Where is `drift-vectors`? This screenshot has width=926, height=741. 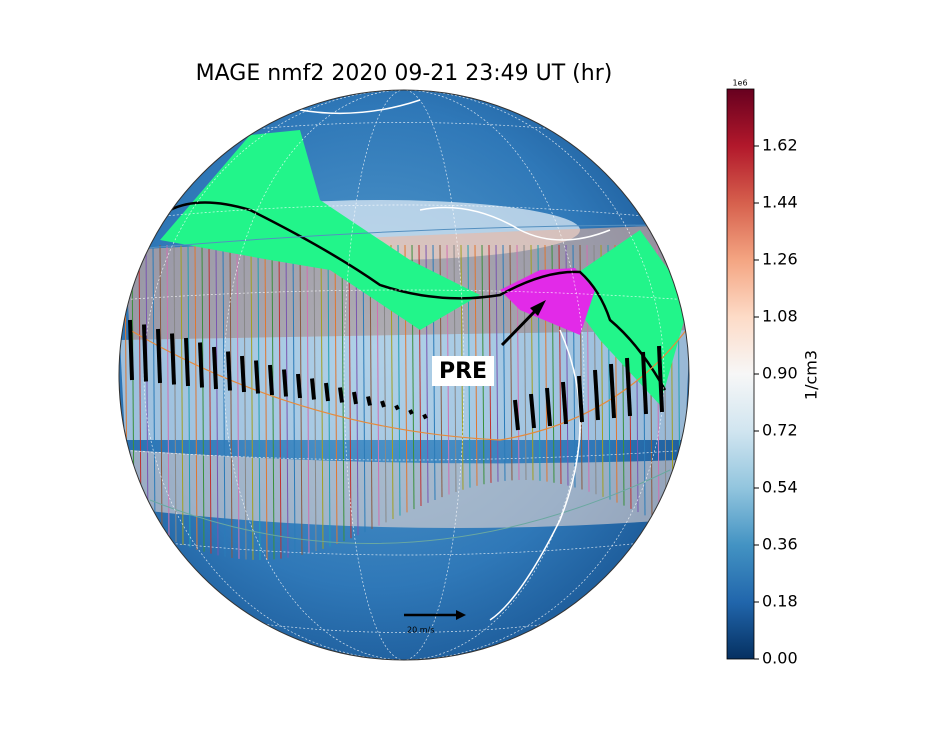
drift-vectors is located at coordinates (396, 375).